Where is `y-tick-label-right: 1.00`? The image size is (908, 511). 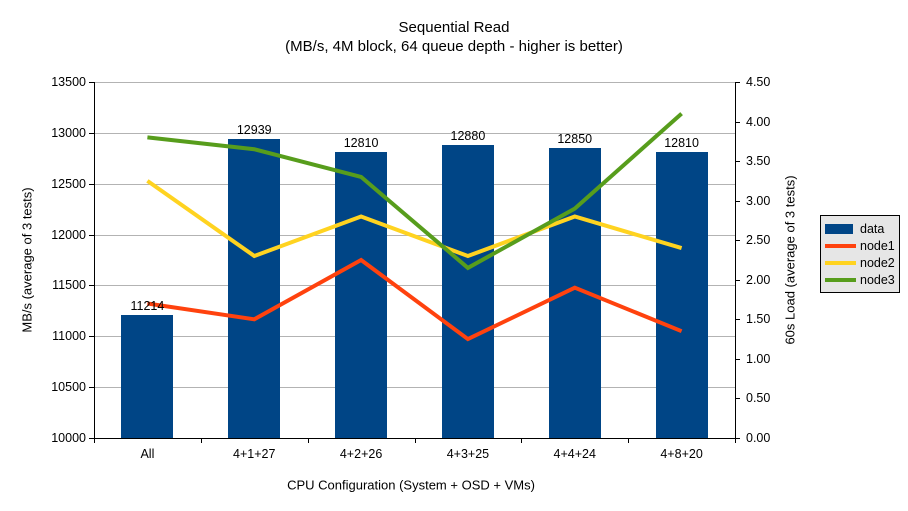
y-tick-label-right: 1.00 is located at coordinates (758, 358).